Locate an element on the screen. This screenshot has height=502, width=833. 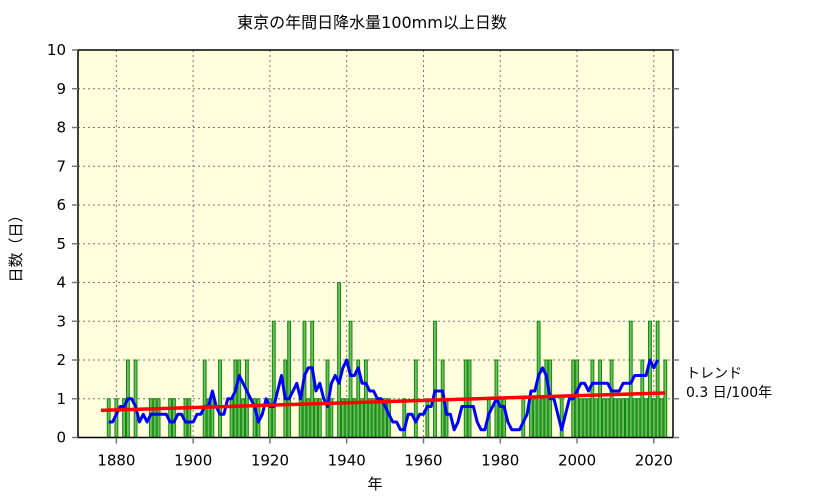
y-tick-label: 6 is located at coordinates (61, 205).